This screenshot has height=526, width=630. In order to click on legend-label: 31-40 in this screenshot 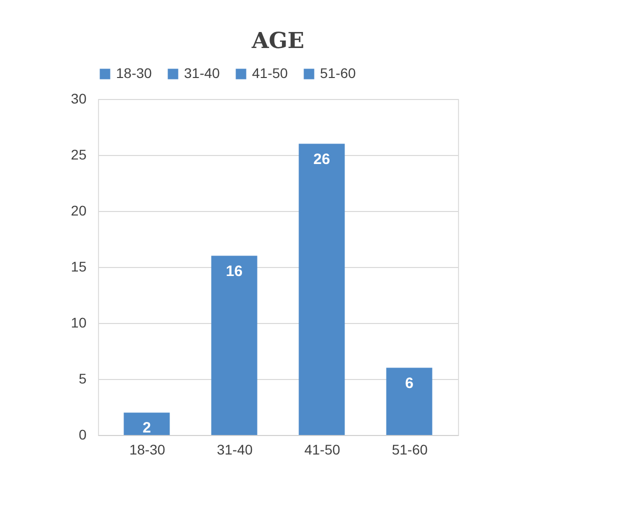, I will do `click(202, 73)`.